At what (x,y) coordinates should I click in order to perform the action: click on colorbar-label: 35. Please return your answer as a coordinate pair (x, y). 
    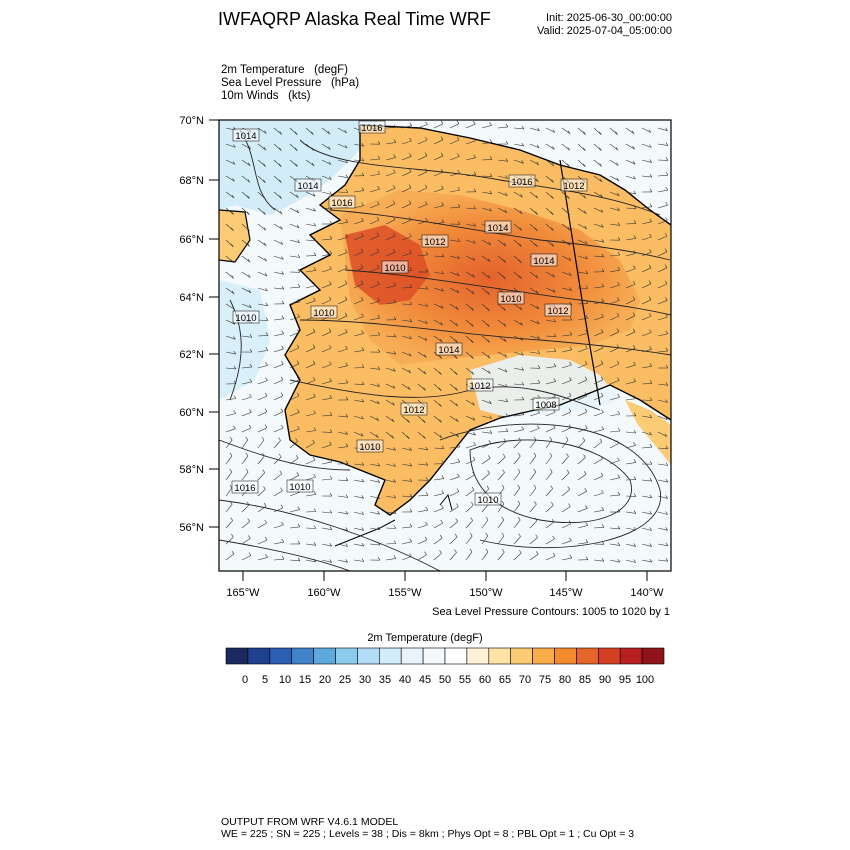
    Looking at the image, I should click on (385, 680).